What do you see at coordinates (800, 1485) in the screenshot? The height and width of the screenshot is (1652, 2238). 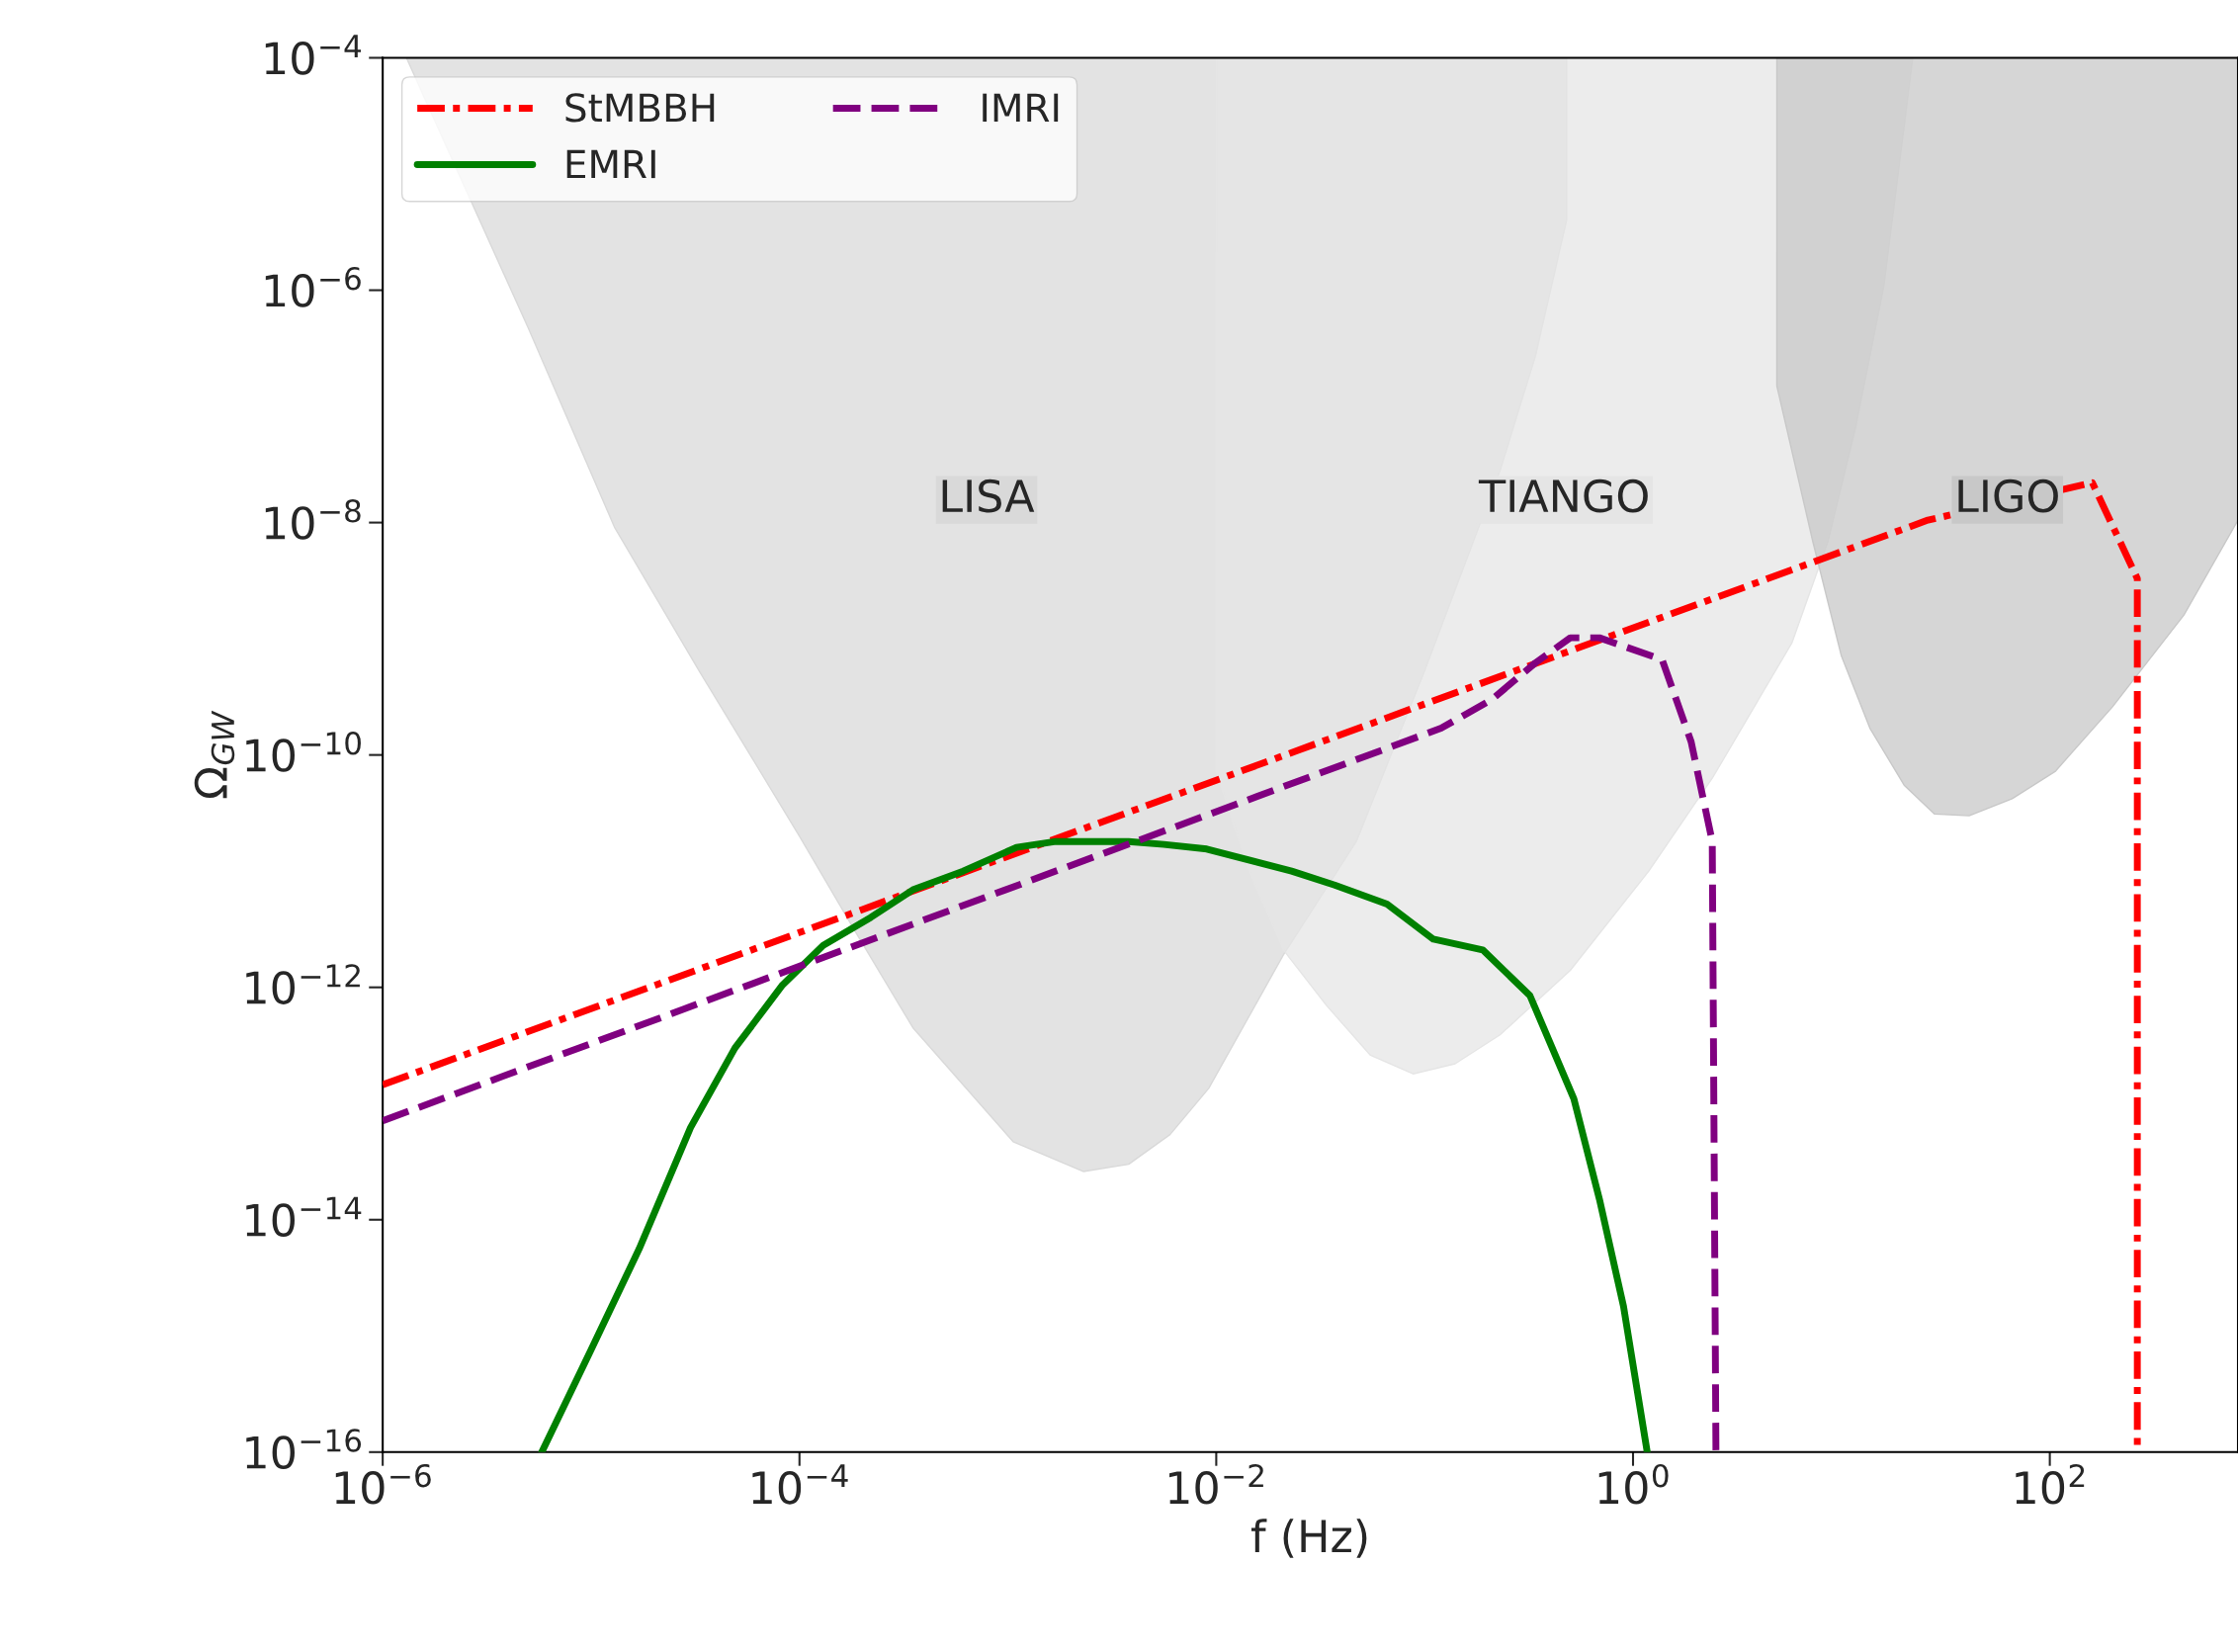 I see `x-tick-label: 10$^{−4}$` at bounding box center [800, 1485].